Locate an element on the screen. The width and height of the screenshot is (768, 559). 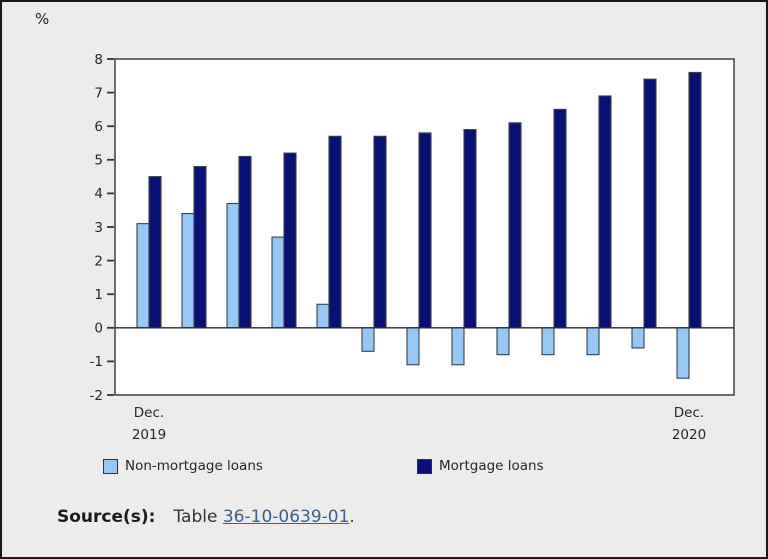
y-tick-label: 4 is located at coordinates (98, 194).